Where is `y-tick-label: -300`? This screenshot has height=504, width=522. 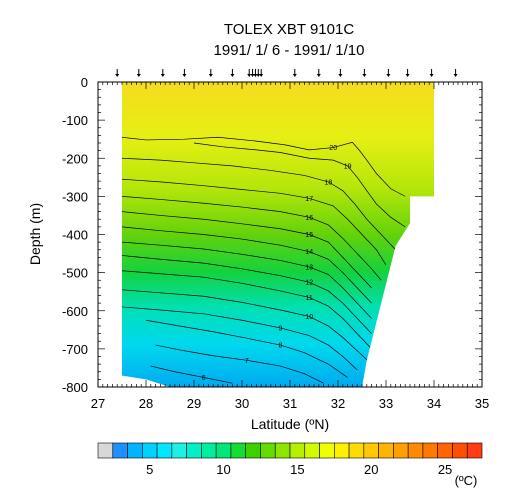 y-tick-label: -300 is located at coordinates (75, 196).